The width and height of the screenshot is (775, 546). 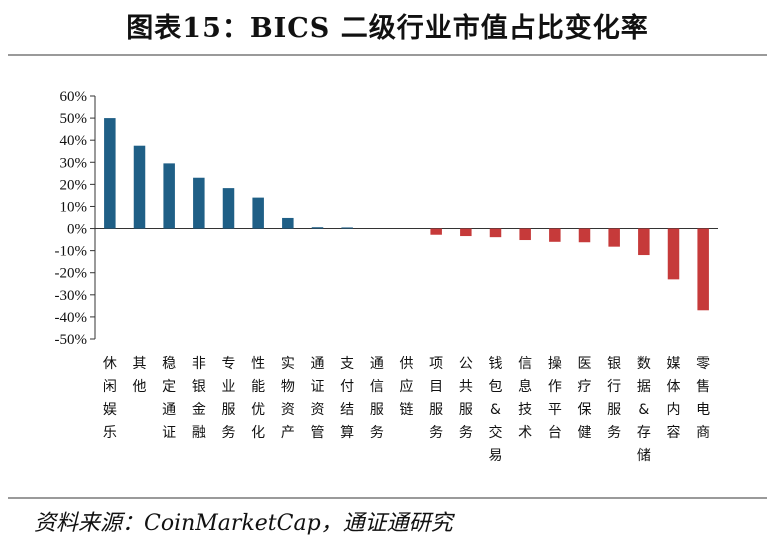 What do you see at coordinates (110, 398) in the screenshot?
I see `category-label: 休闲娱乐` at bounding box center [110, 398].